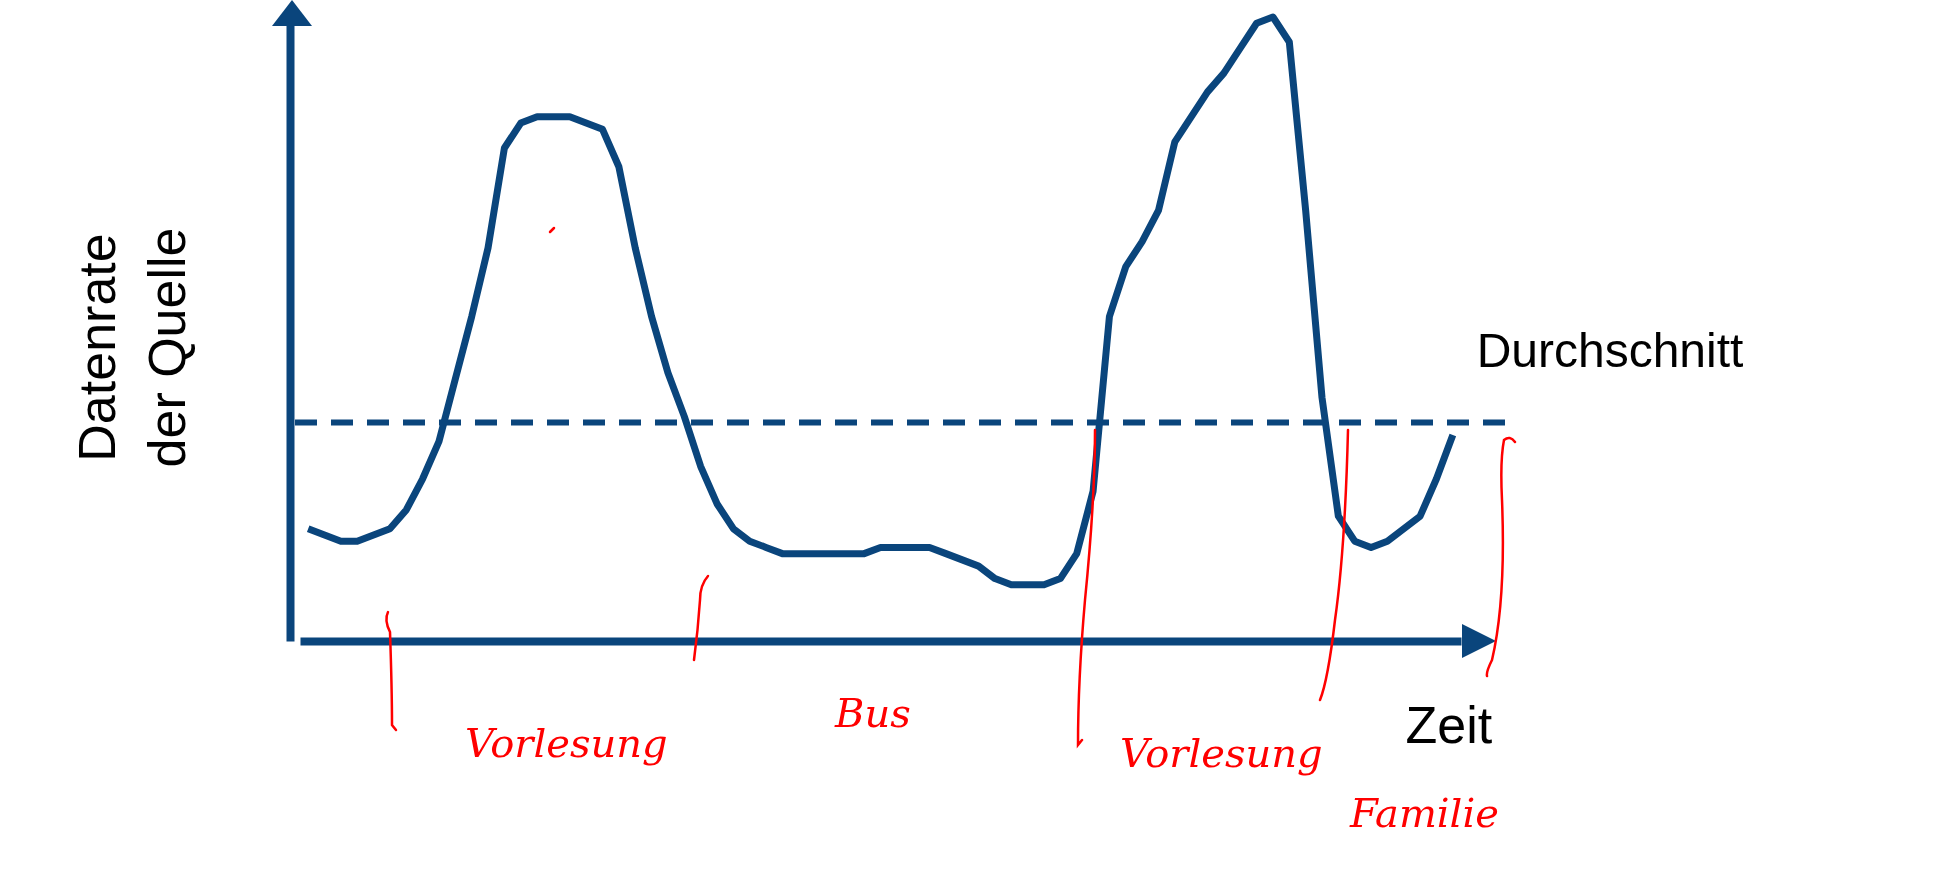 The height and width of the screenshot is (877, 1946). I want to click on text: Bus, so click(873, 713).